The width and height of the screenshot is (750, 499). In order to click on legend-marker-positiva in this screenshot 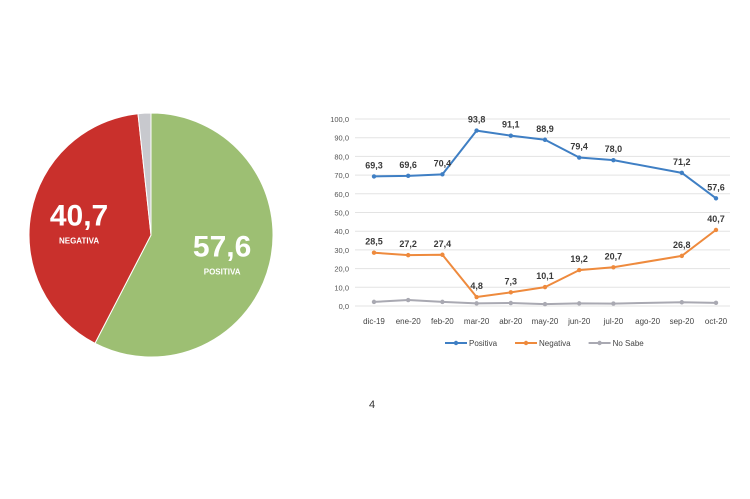, I will do `click(456, 343)`.